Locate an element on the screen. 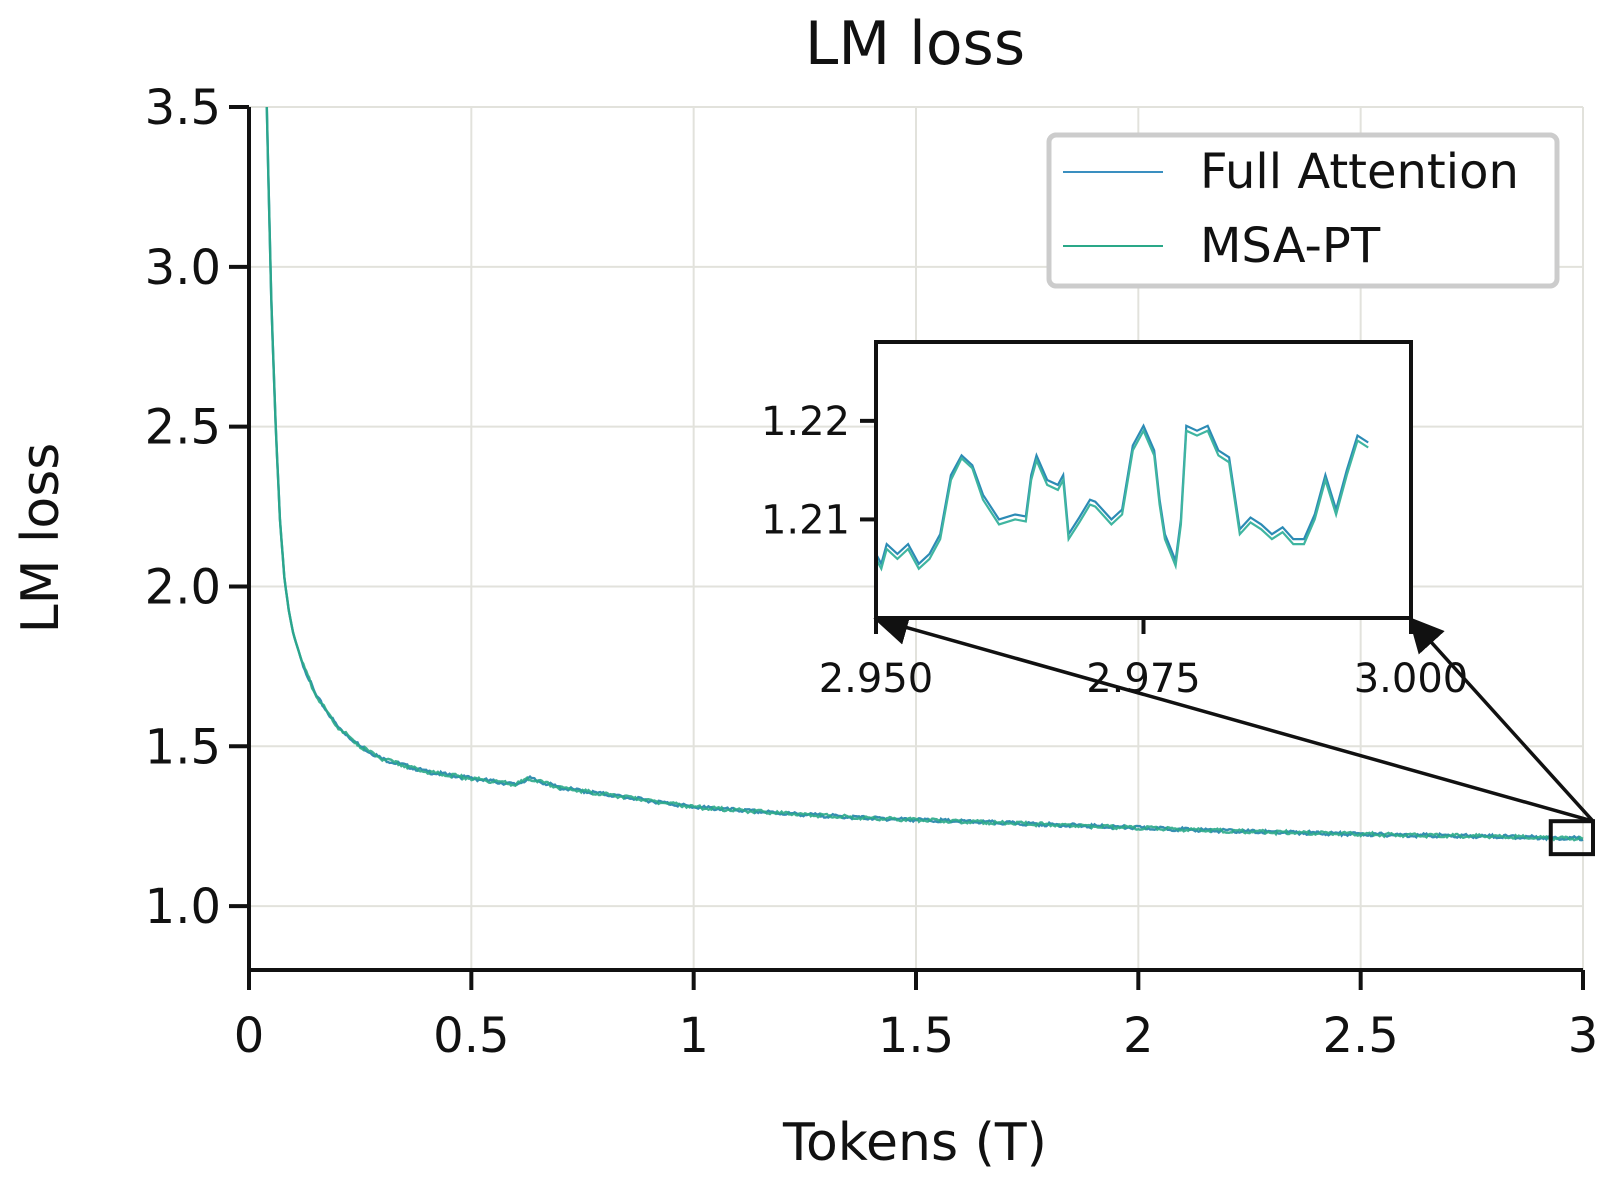 This screenshot has height=1178, width=1600. y-tick-label: 1.5 is located at coordinates (183, 747).